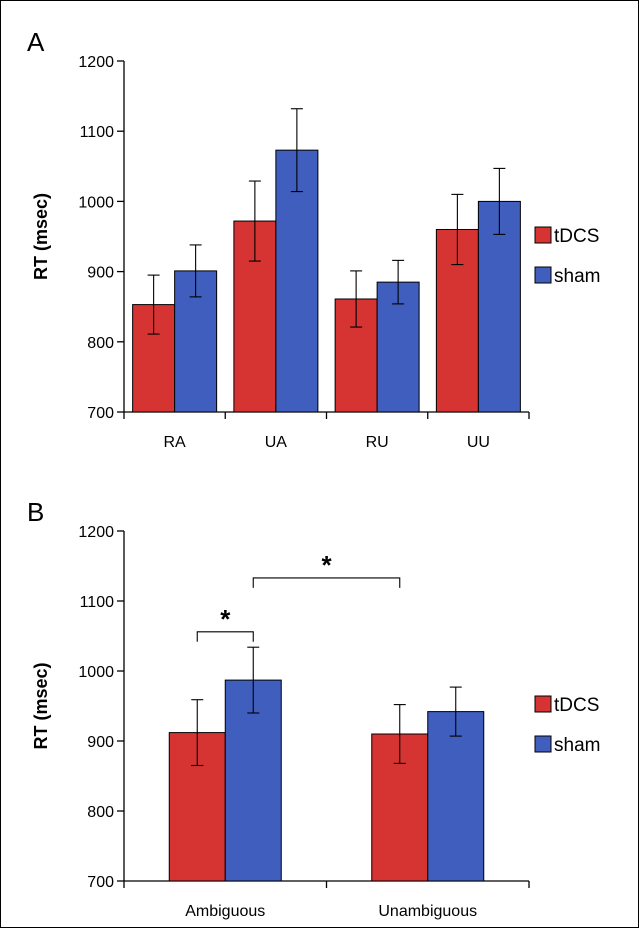 This screenshot has width=639, height=932. Describe the element at coordinates (175, 442) in the screenshot. I see `x-tick-label: RA` at that location.